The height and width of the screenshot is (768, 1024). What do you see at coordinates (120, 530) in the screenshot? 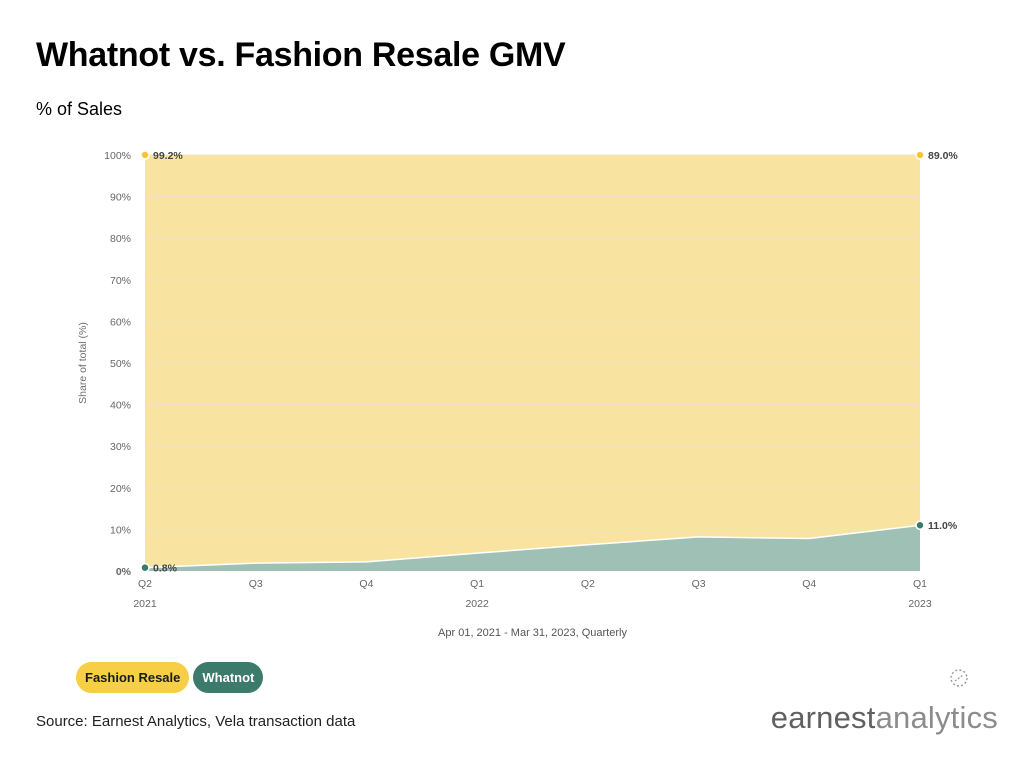
I see `y-tick-label: 10%` at bounding box center [120, 530].